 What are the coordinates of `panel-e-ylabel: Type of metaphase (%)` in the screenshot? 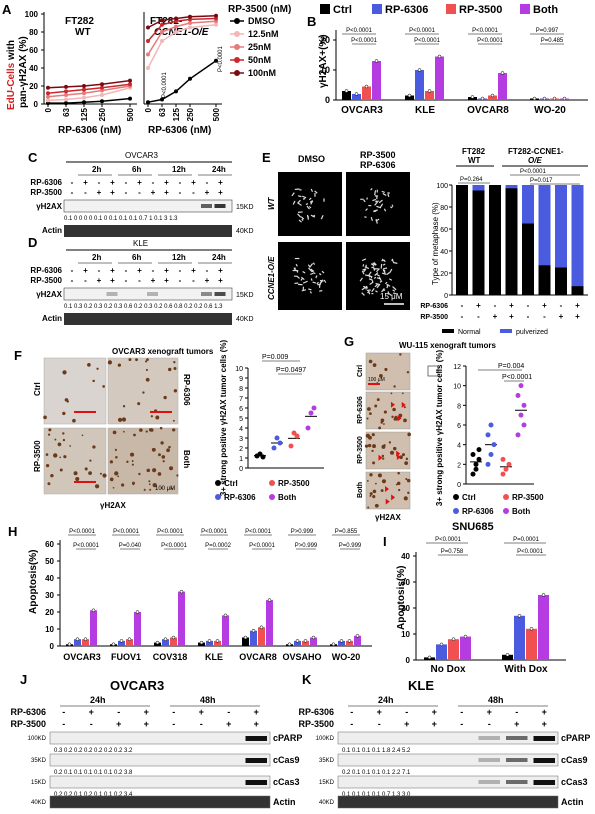 It's located at (435, 243).